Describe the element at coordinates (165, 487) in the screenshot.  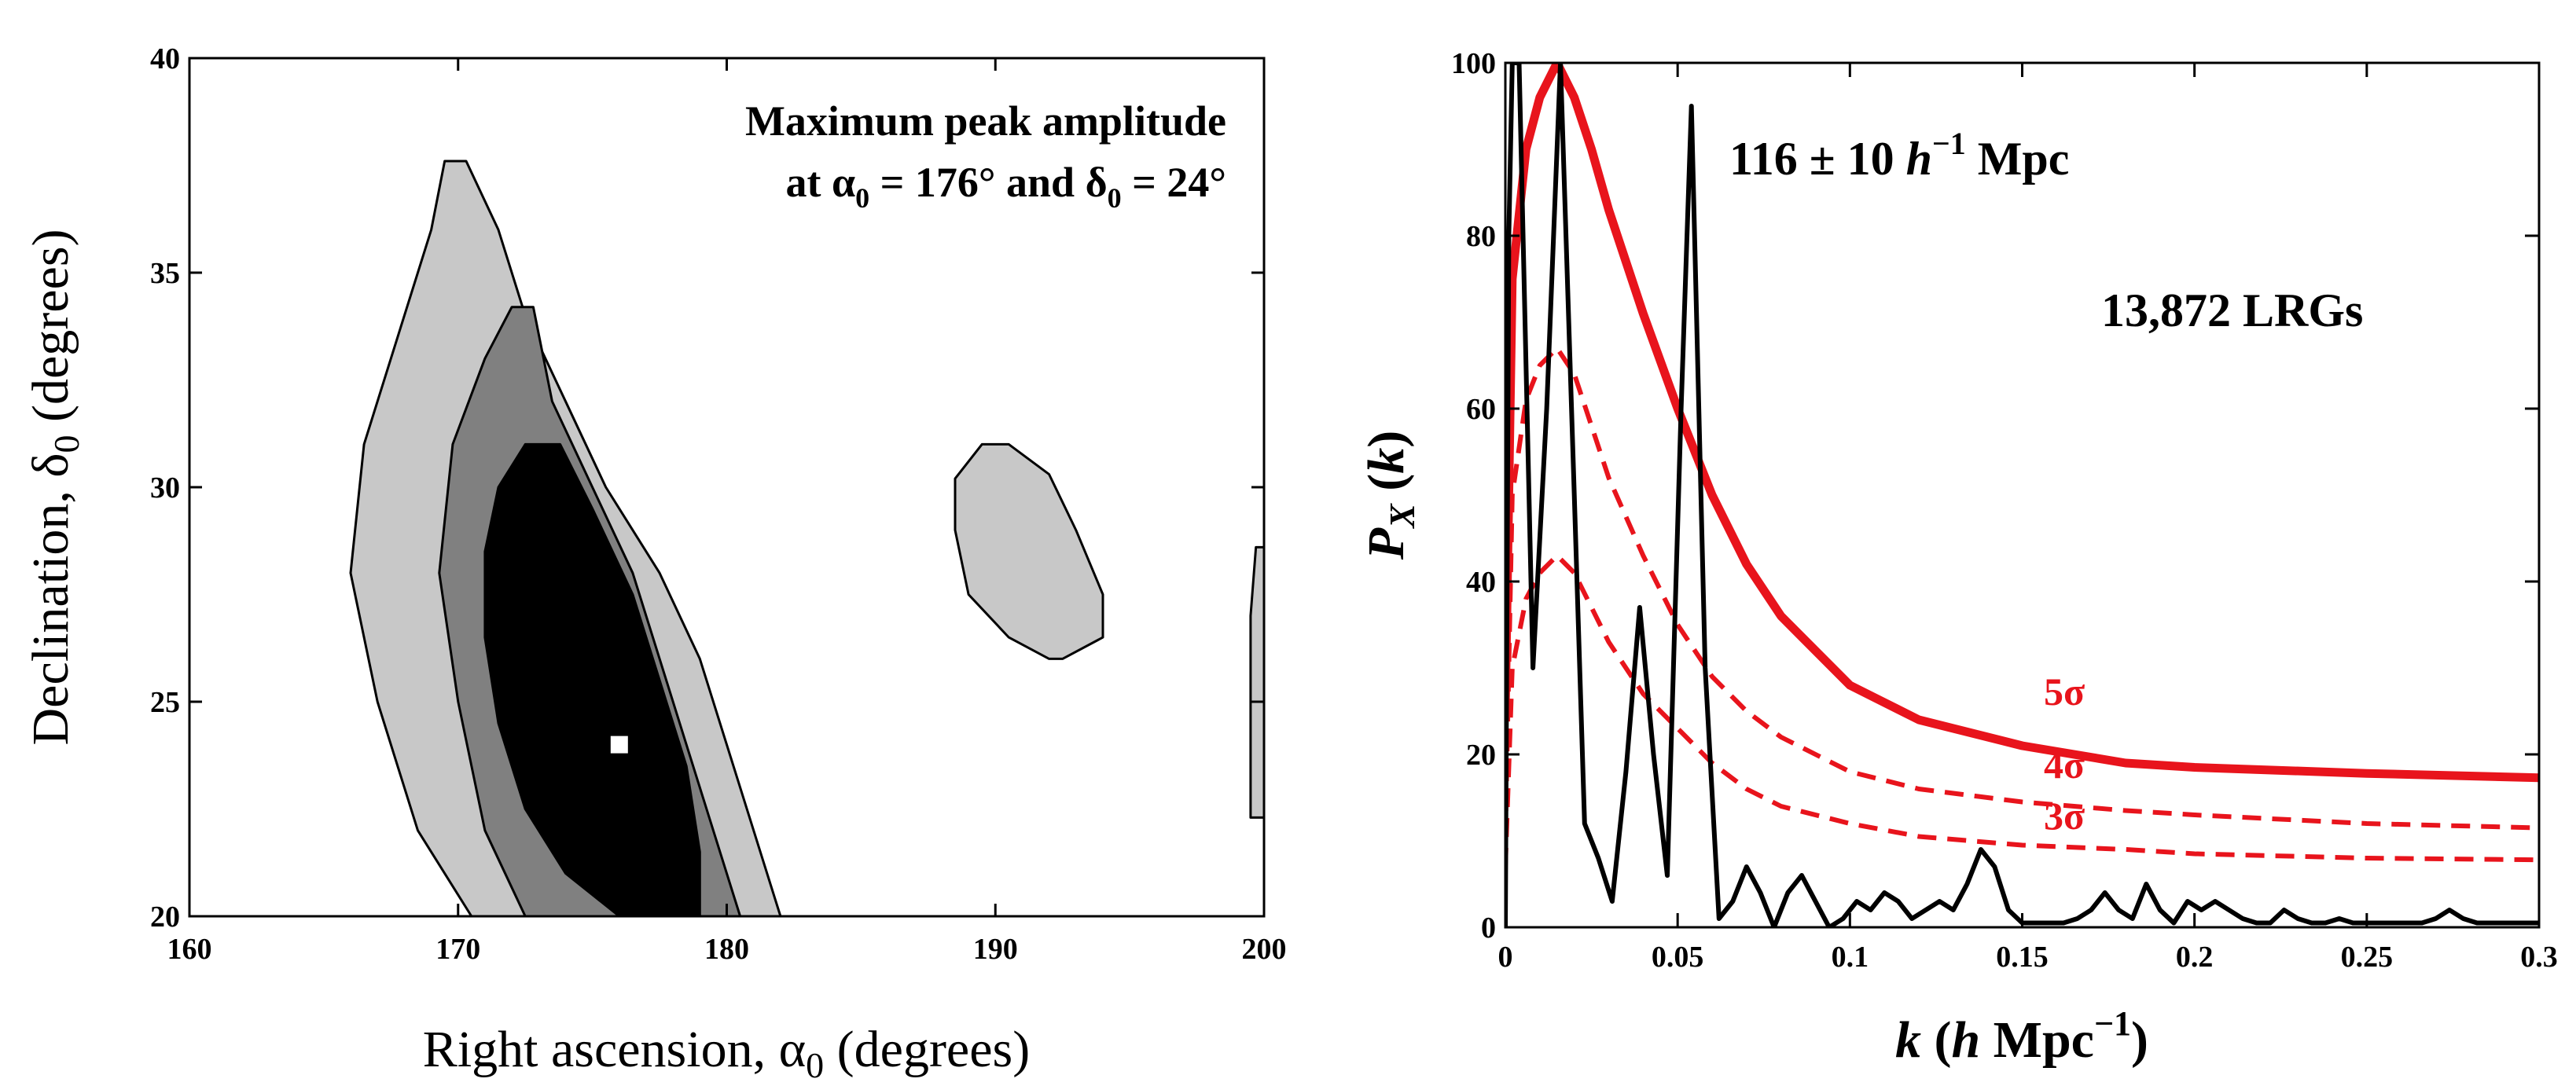
I see `left-y-tick-label: 30` at that location.